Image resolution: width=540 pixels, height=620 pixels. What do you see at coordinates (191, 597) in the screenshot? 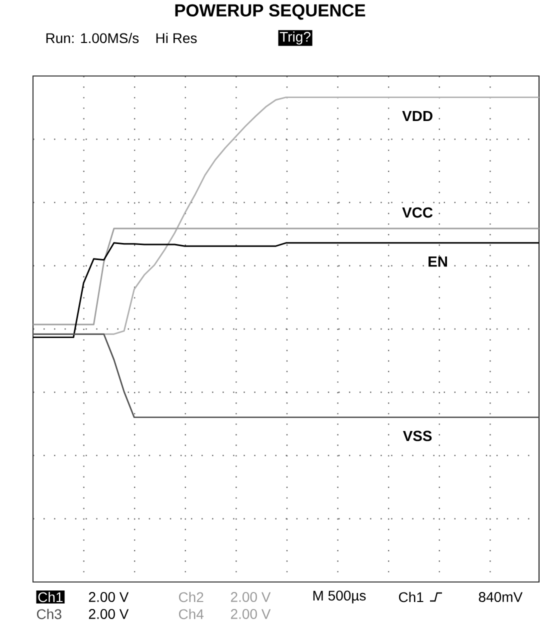
I see `text: Ch2` at bounding box center [191, 597].